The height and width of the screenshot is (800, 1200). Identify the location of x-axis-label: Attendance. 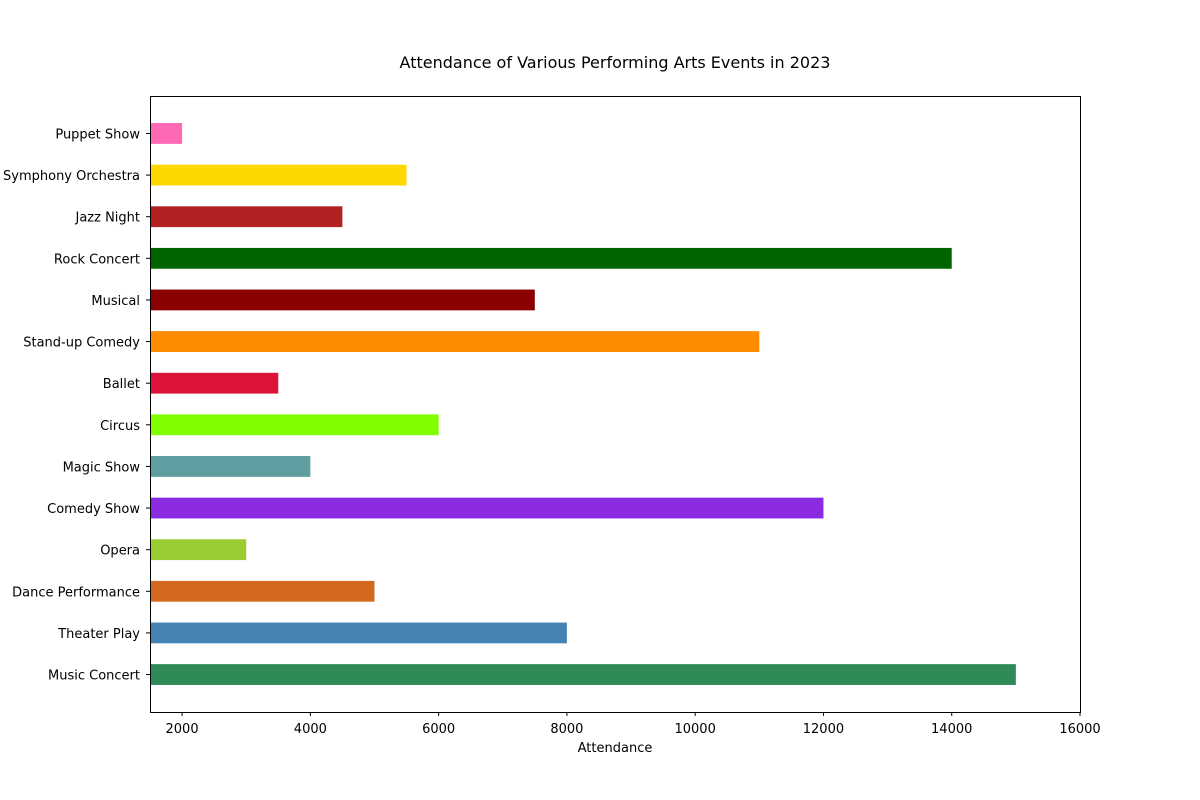
(615, 748).